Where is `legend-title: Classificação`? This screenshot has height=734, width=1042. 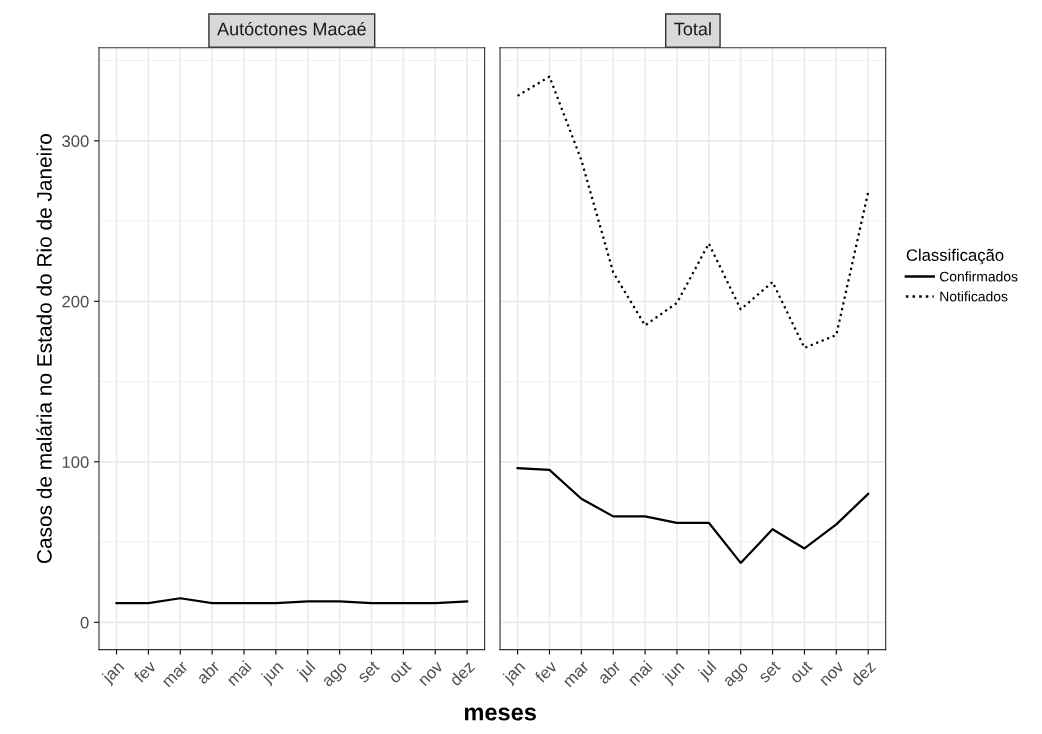
legend-title: Classificação is located at coordinates (955, 256).